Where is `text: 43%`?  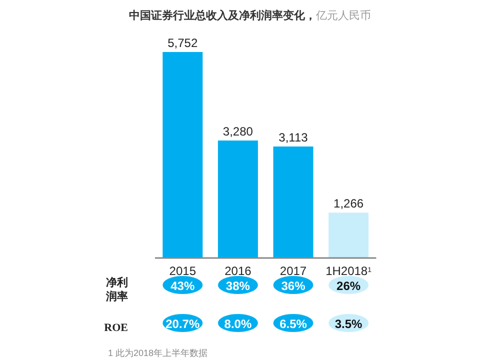 text: 43% is located at coordinates (182, 286).